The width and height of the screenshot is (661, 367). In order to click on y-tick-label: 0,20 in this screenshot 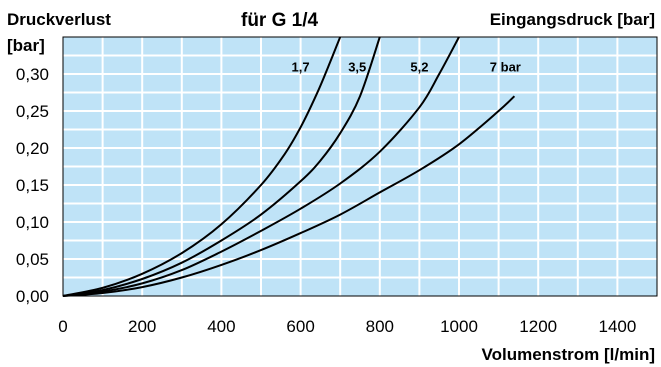, I will do `click(32, 148)`.